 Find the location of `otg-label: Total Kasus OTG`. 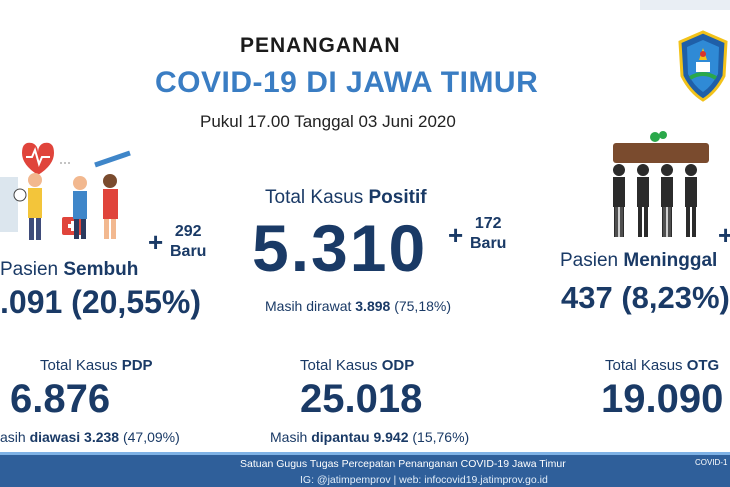

otg-label: Total Kasus OTG is located at coordinates (662, 365).